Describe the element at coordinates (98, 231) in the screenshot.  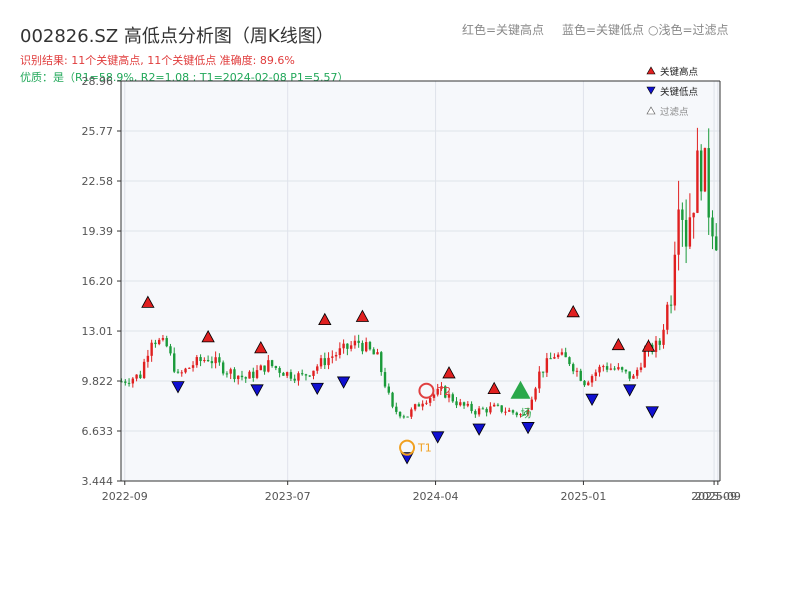
I see `y-tick-label: 19.39` at that location.